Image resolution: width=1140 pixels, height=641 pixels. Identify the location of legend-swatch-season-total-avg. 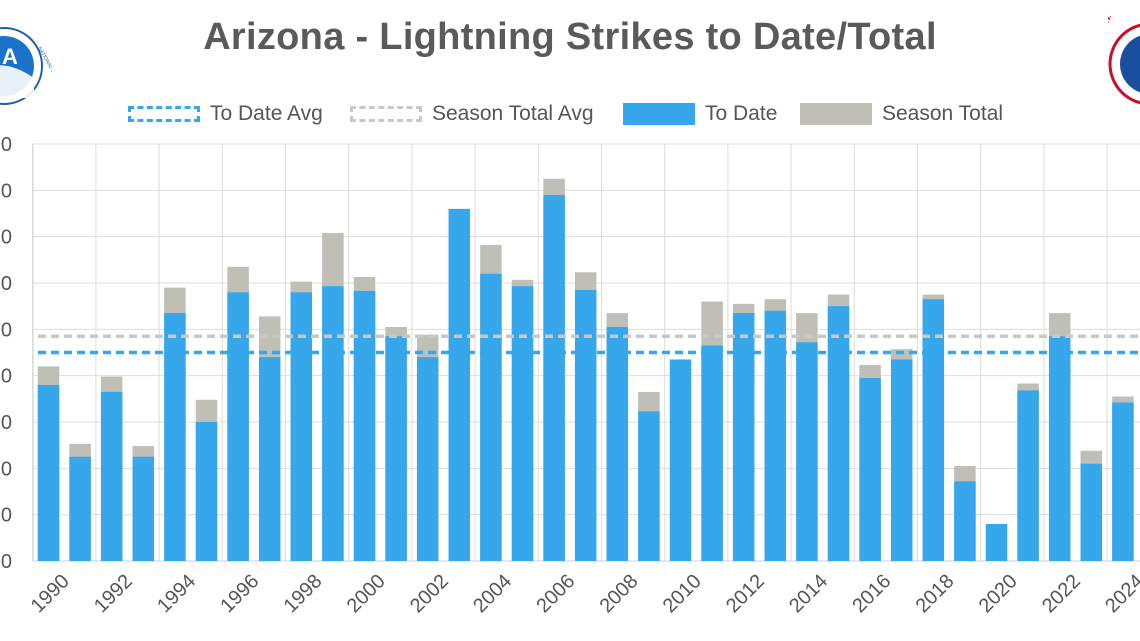
(386, 114).